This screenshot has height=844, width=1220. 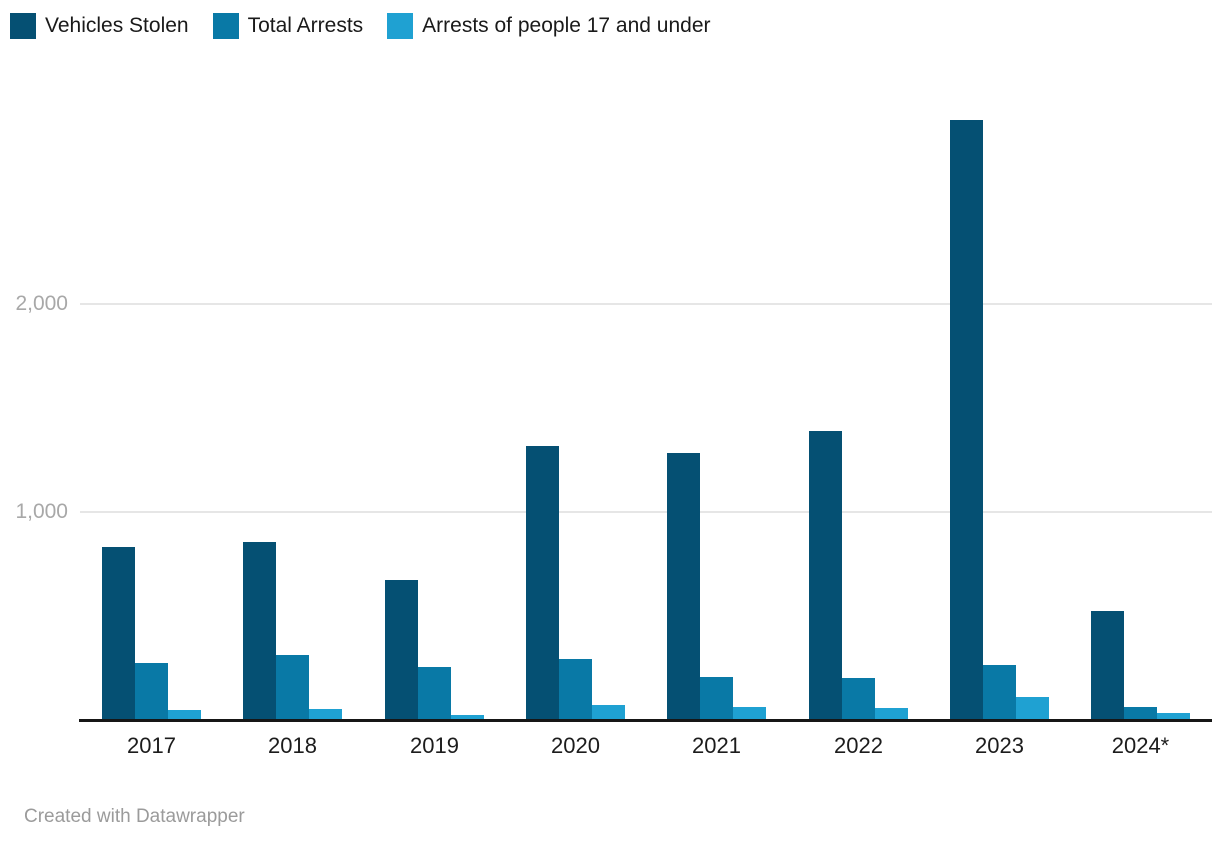 What do you see at coordinates (41, 303) in the screenshot?
I see `y-axis-tick-label: 2,000` at bounding box center [41, 303].